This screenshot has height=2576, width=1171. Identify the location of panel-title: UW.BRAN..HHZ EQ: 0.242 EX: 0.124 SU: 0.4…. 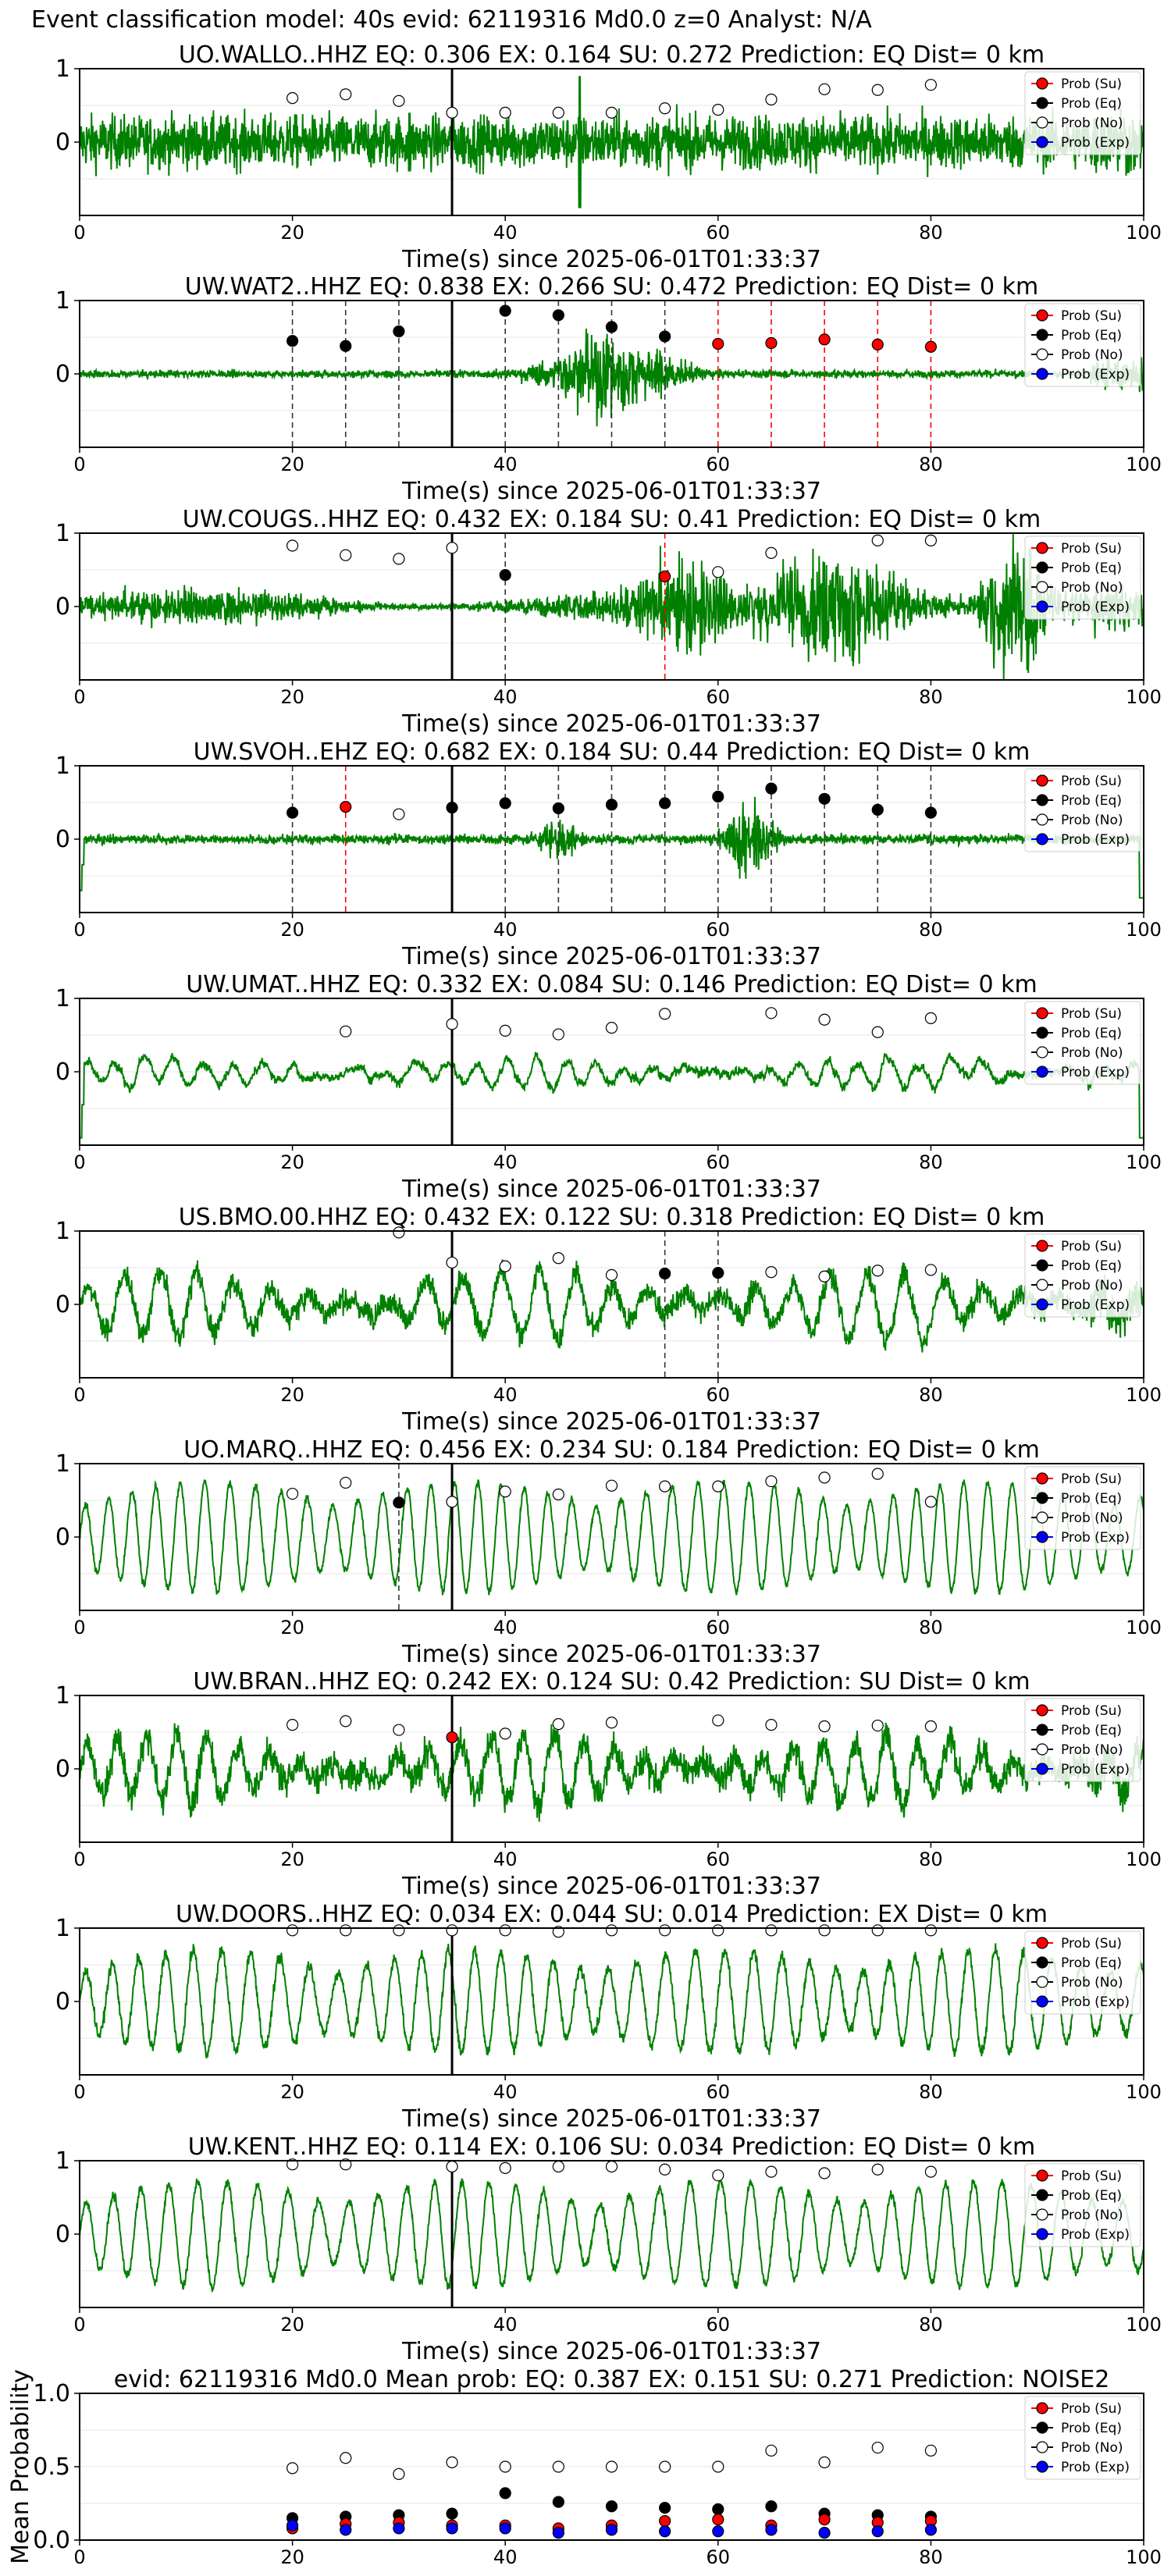
(611, 1681).